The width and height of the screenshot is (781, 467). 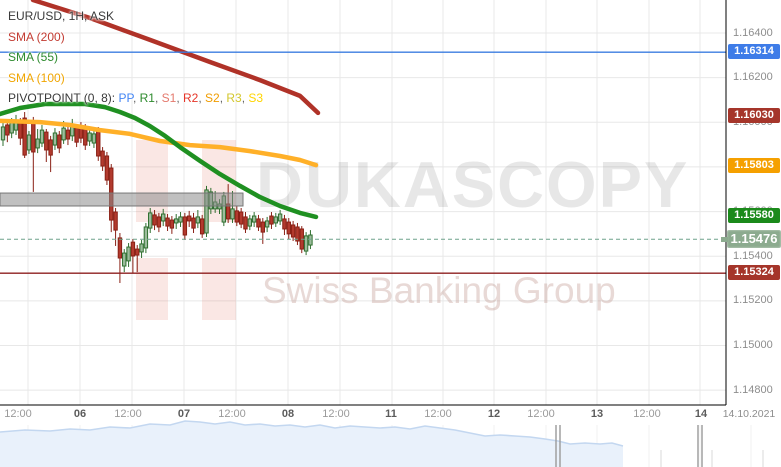 What do you see at coordinates (439, 290) in the screenshot?
I see `watermark-subtitle: Swiss Banking Group` at bounding box center [439, 290].